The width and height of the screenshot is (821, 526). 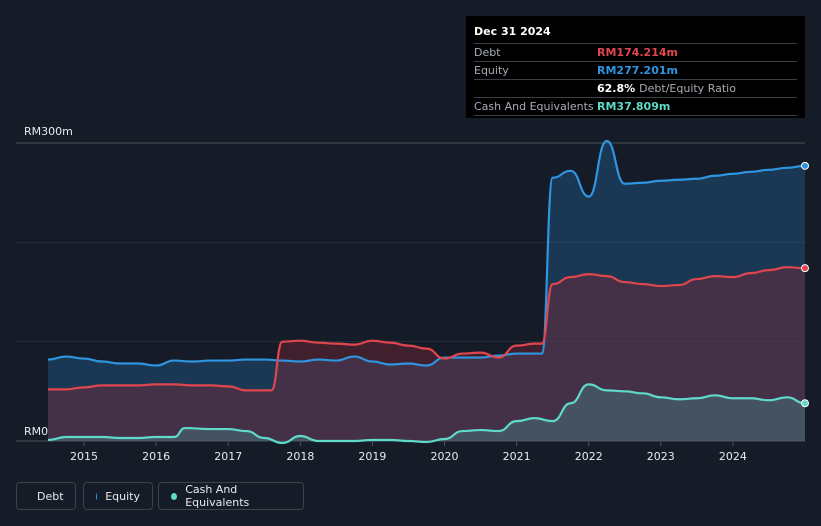 I want to click on tooltip-ratio-value: 62.8%, so click(x=616, y=88).